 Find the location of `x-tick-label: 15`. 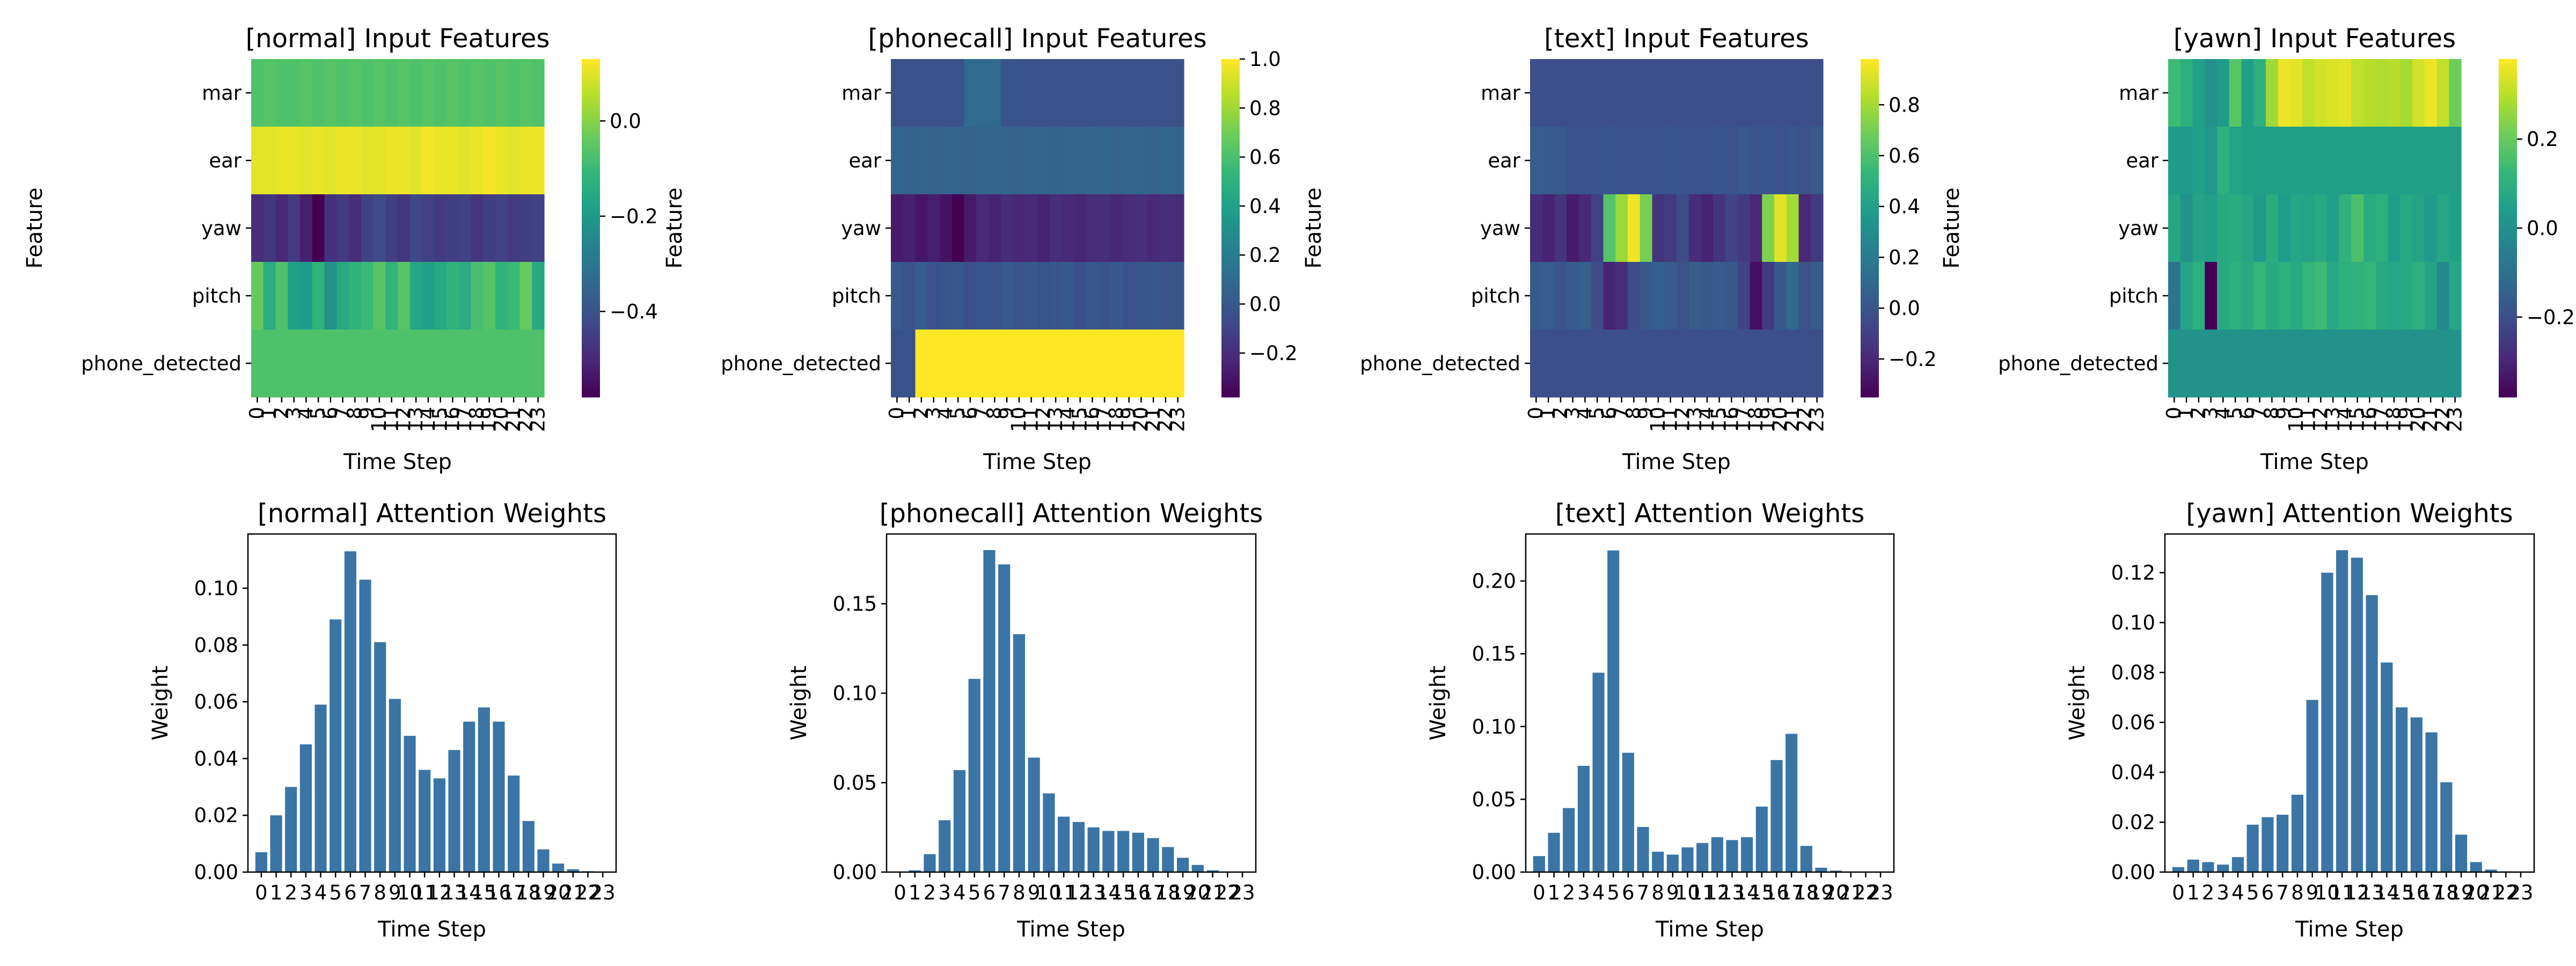

x-tick-label: 15 is located at coordinates (1761, 892).